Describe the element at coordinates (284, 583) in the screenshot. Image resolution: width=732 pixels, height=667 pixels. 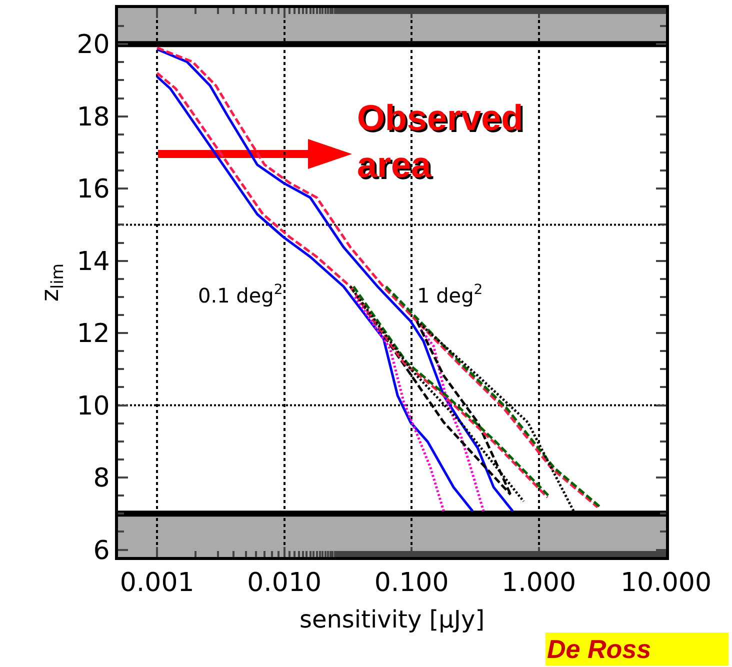
I see `x-tick-label: 0.010` at that location.